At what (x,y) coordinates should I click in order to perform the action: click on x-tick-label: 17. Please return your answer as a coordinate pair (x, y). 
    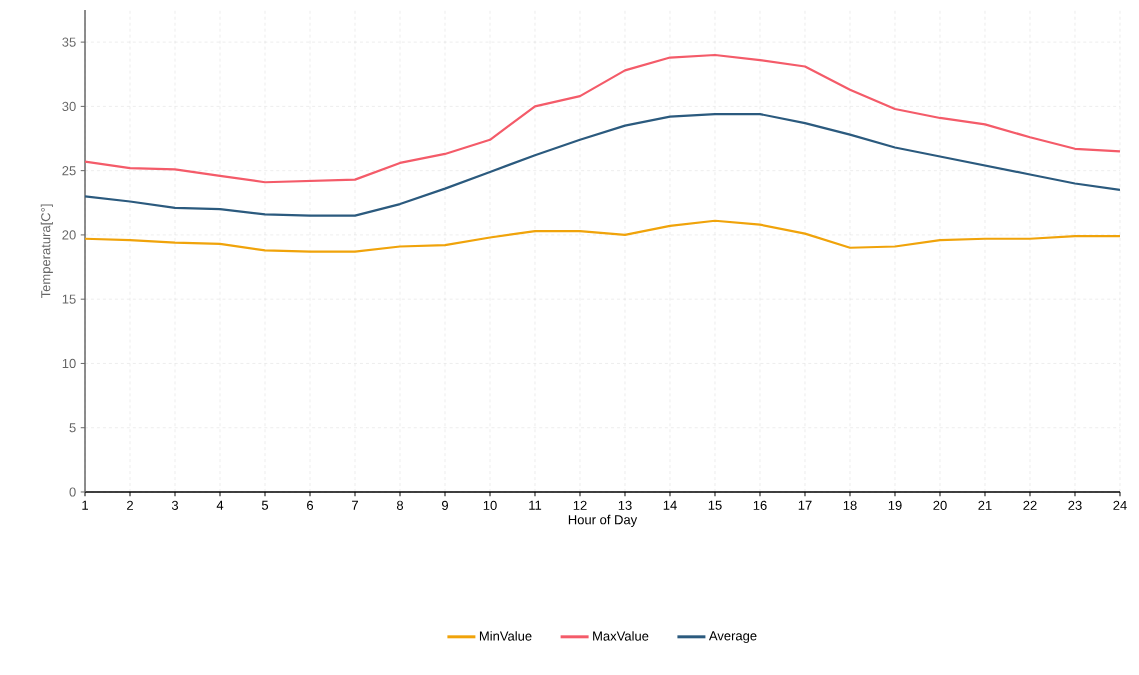
    Looking at the image, I should click on (805, 505).